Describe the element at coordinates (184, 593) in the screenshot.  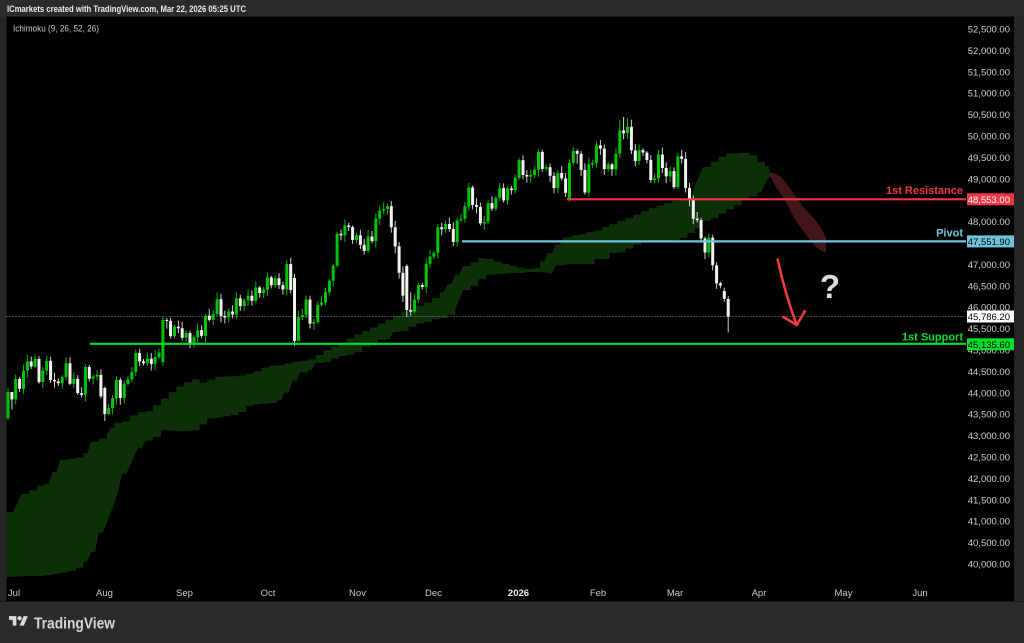
I see `svg-text: Sep` at that location.